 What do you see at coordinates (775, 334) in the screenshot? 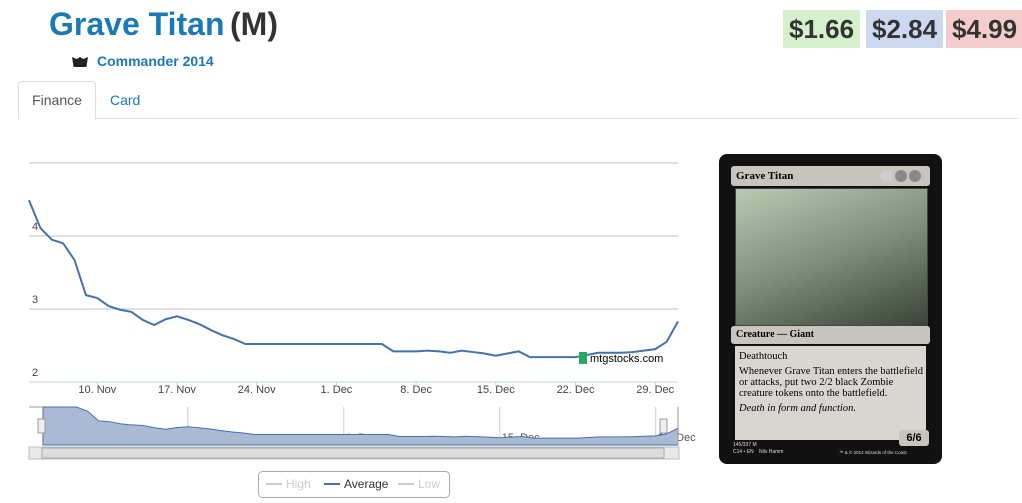
I see `type-line: Creature — Giant` at bounding box center [775, 334].